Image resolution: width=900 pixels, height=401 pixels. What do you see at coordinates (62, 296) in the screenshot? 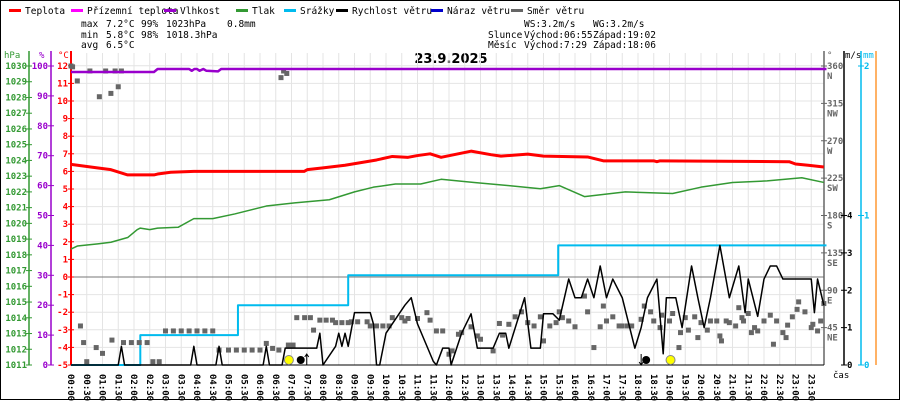
I see `temperature-tick-label: -1` at bounding box center [62, 296].